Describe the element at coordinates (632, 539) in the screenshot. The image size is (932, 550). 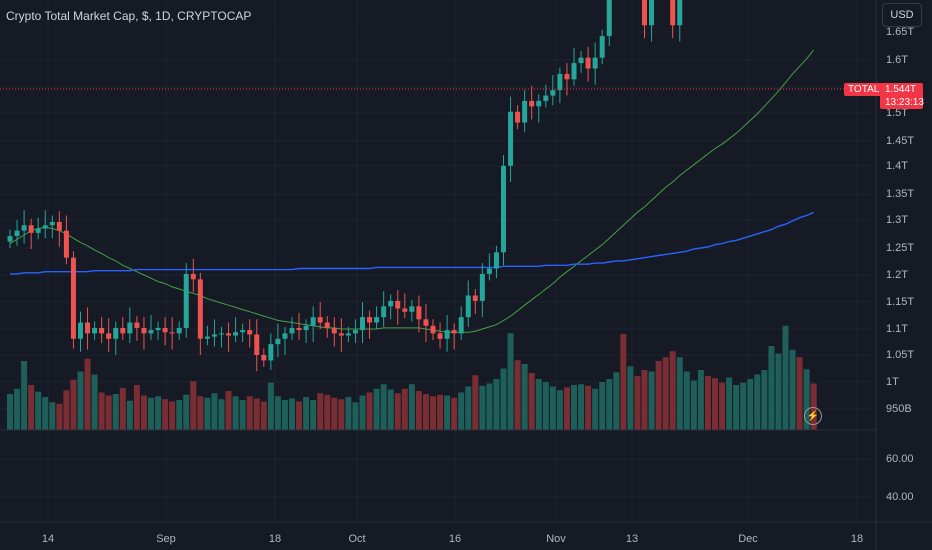
I see `time-axis-label: 13` at that location.